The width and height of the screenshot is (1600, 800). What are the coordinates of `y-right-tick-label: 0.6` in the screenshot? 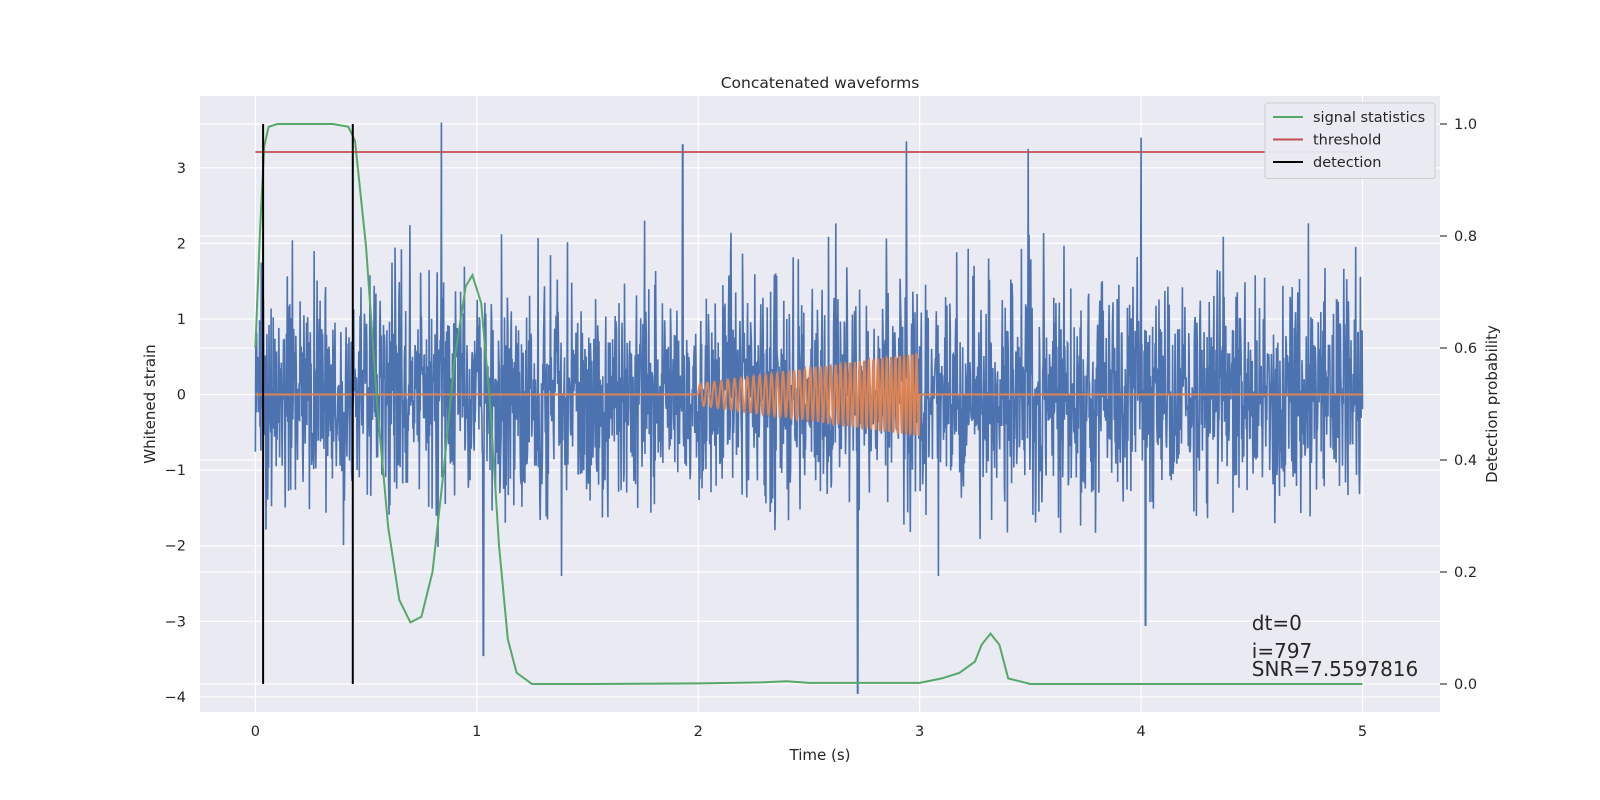 It's located at (1465, 349).